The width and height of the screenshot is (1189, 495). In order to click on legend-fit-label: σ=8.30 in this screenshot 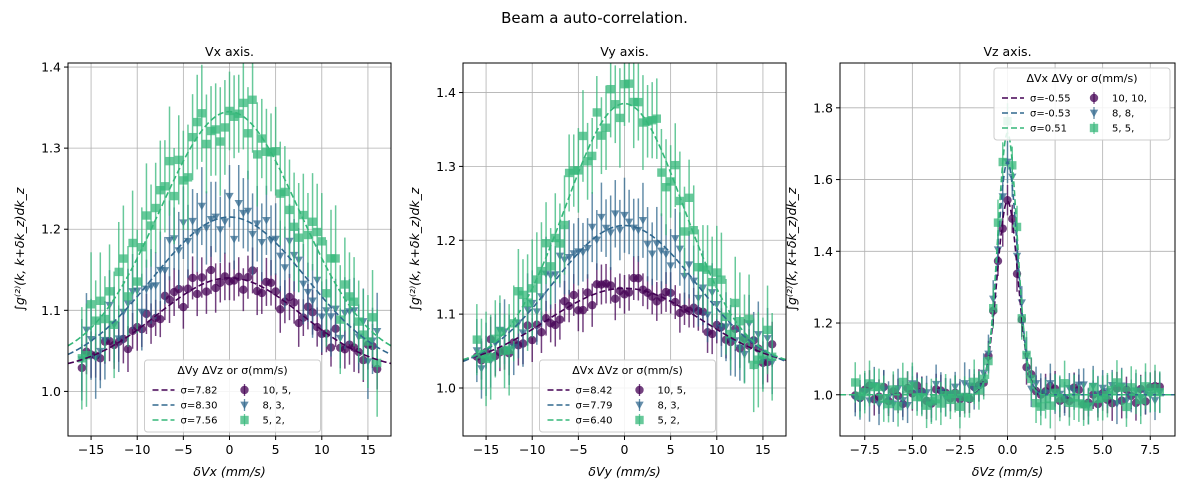, I will do `click(199, 406)`.